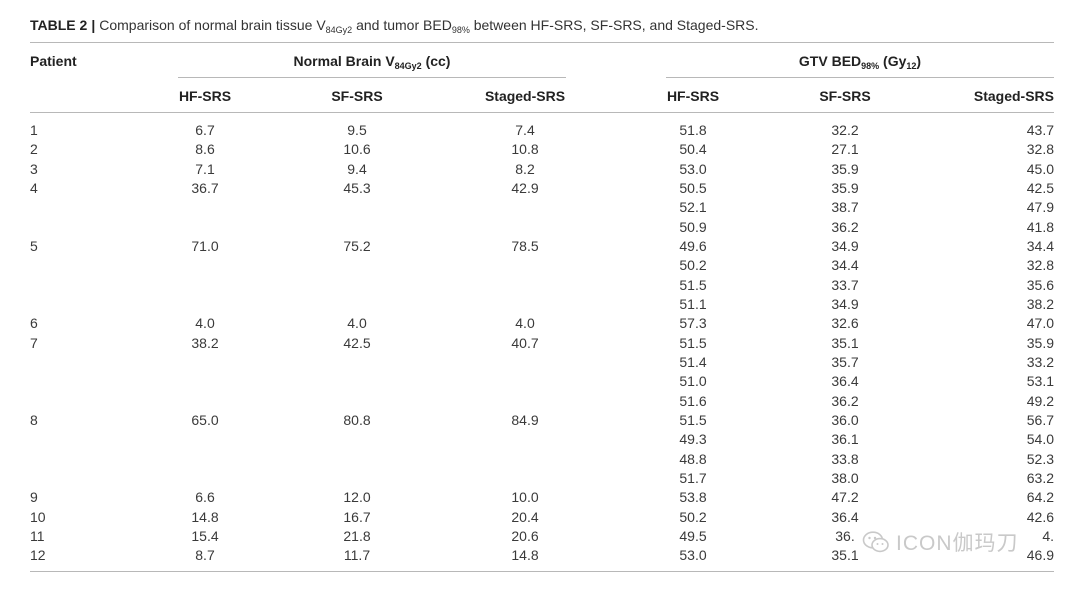  I want to click on cell-gtv-hf-srs: 49.6, so click(693, 246).